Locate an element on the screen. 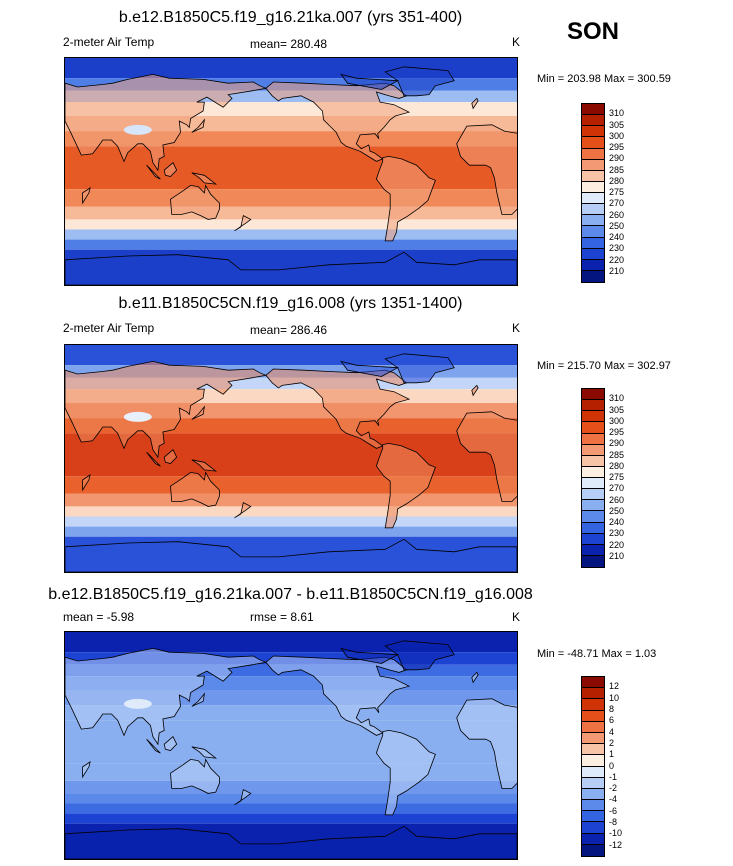 This screenshot has width=733, height=866. season-label: SON is located at coordinates (593, 31).